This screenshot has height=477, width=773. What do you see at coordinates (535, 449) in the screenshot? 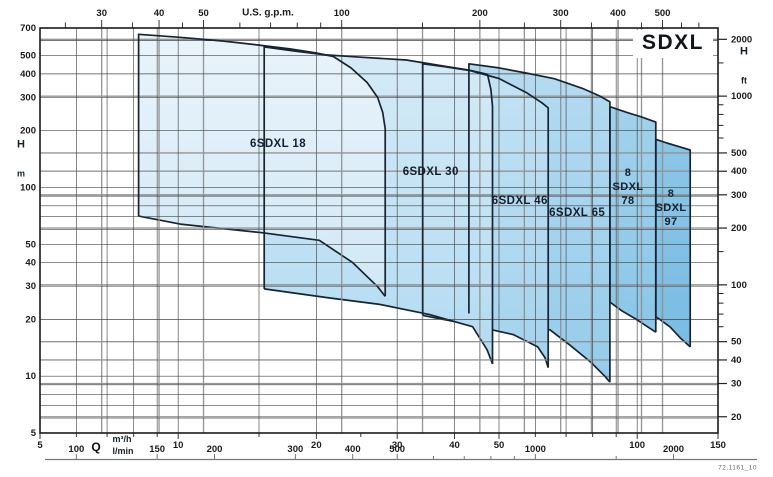
I see `lmin-tick-label: 1000` at bounding box center [535, 449].